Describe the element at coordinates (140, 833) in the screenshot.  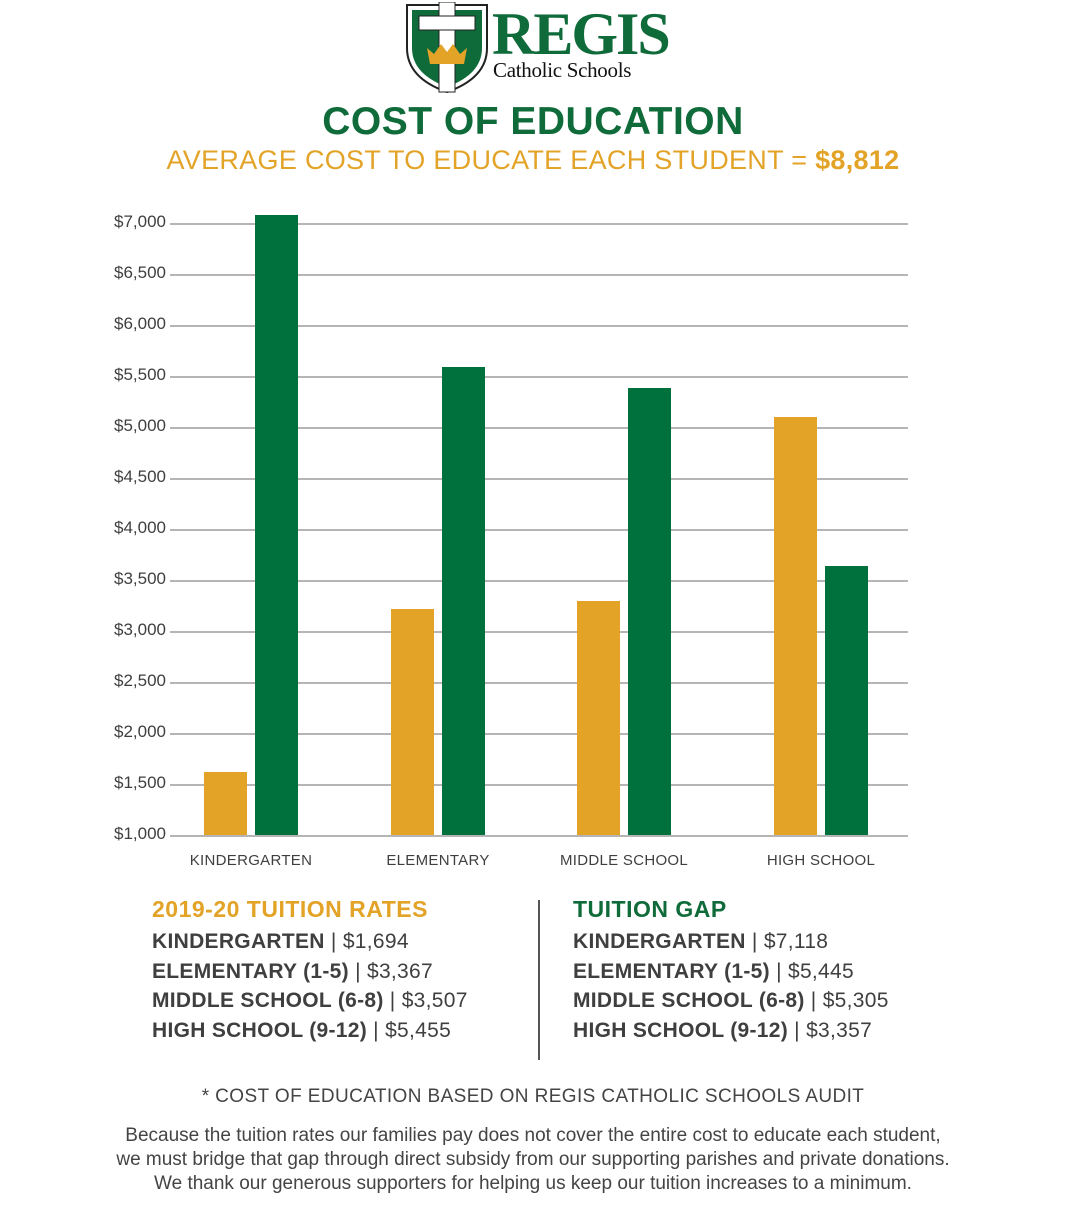
I see `y-tick-label: $1,000` at that location.